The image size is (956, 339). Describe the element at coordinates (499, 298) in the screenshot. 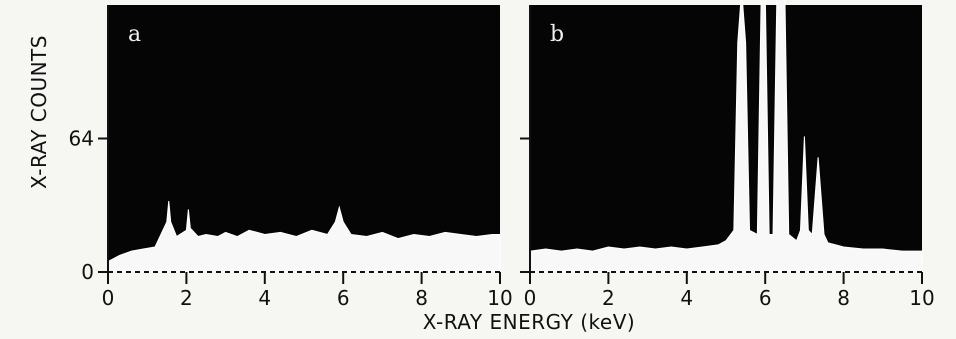

I see `panel-a-x-tick-label-10: 10` at that location.